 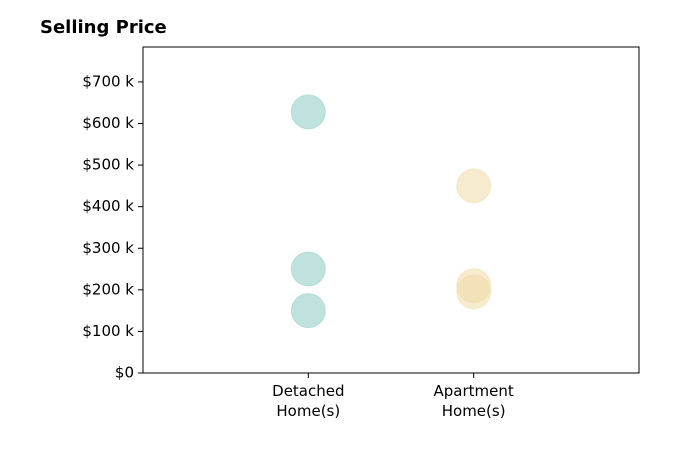 I want to click on x-tick-label: Apartment Home(s), so click(x=473, y=401).